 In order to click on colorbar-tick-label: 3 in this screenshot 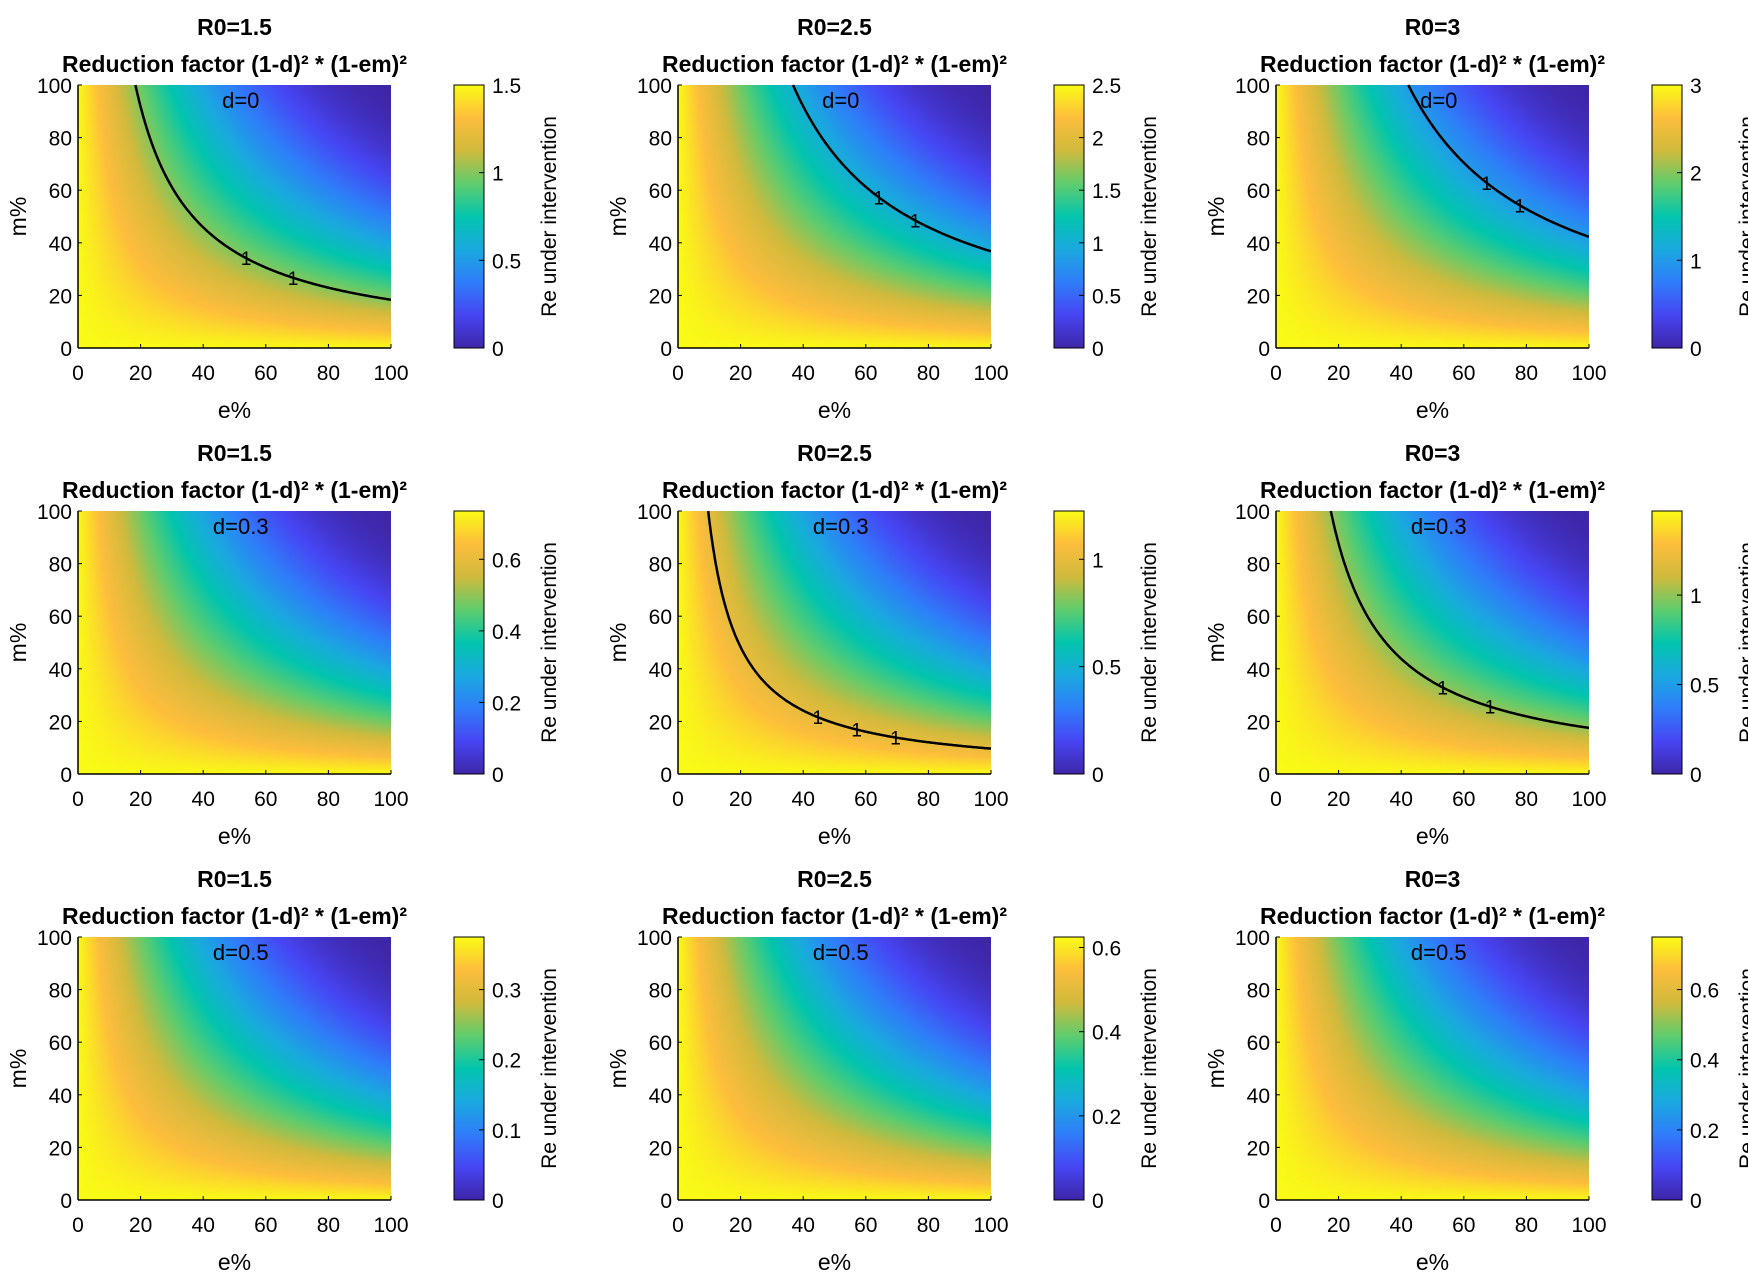, I will do `click(1696, 86)`.